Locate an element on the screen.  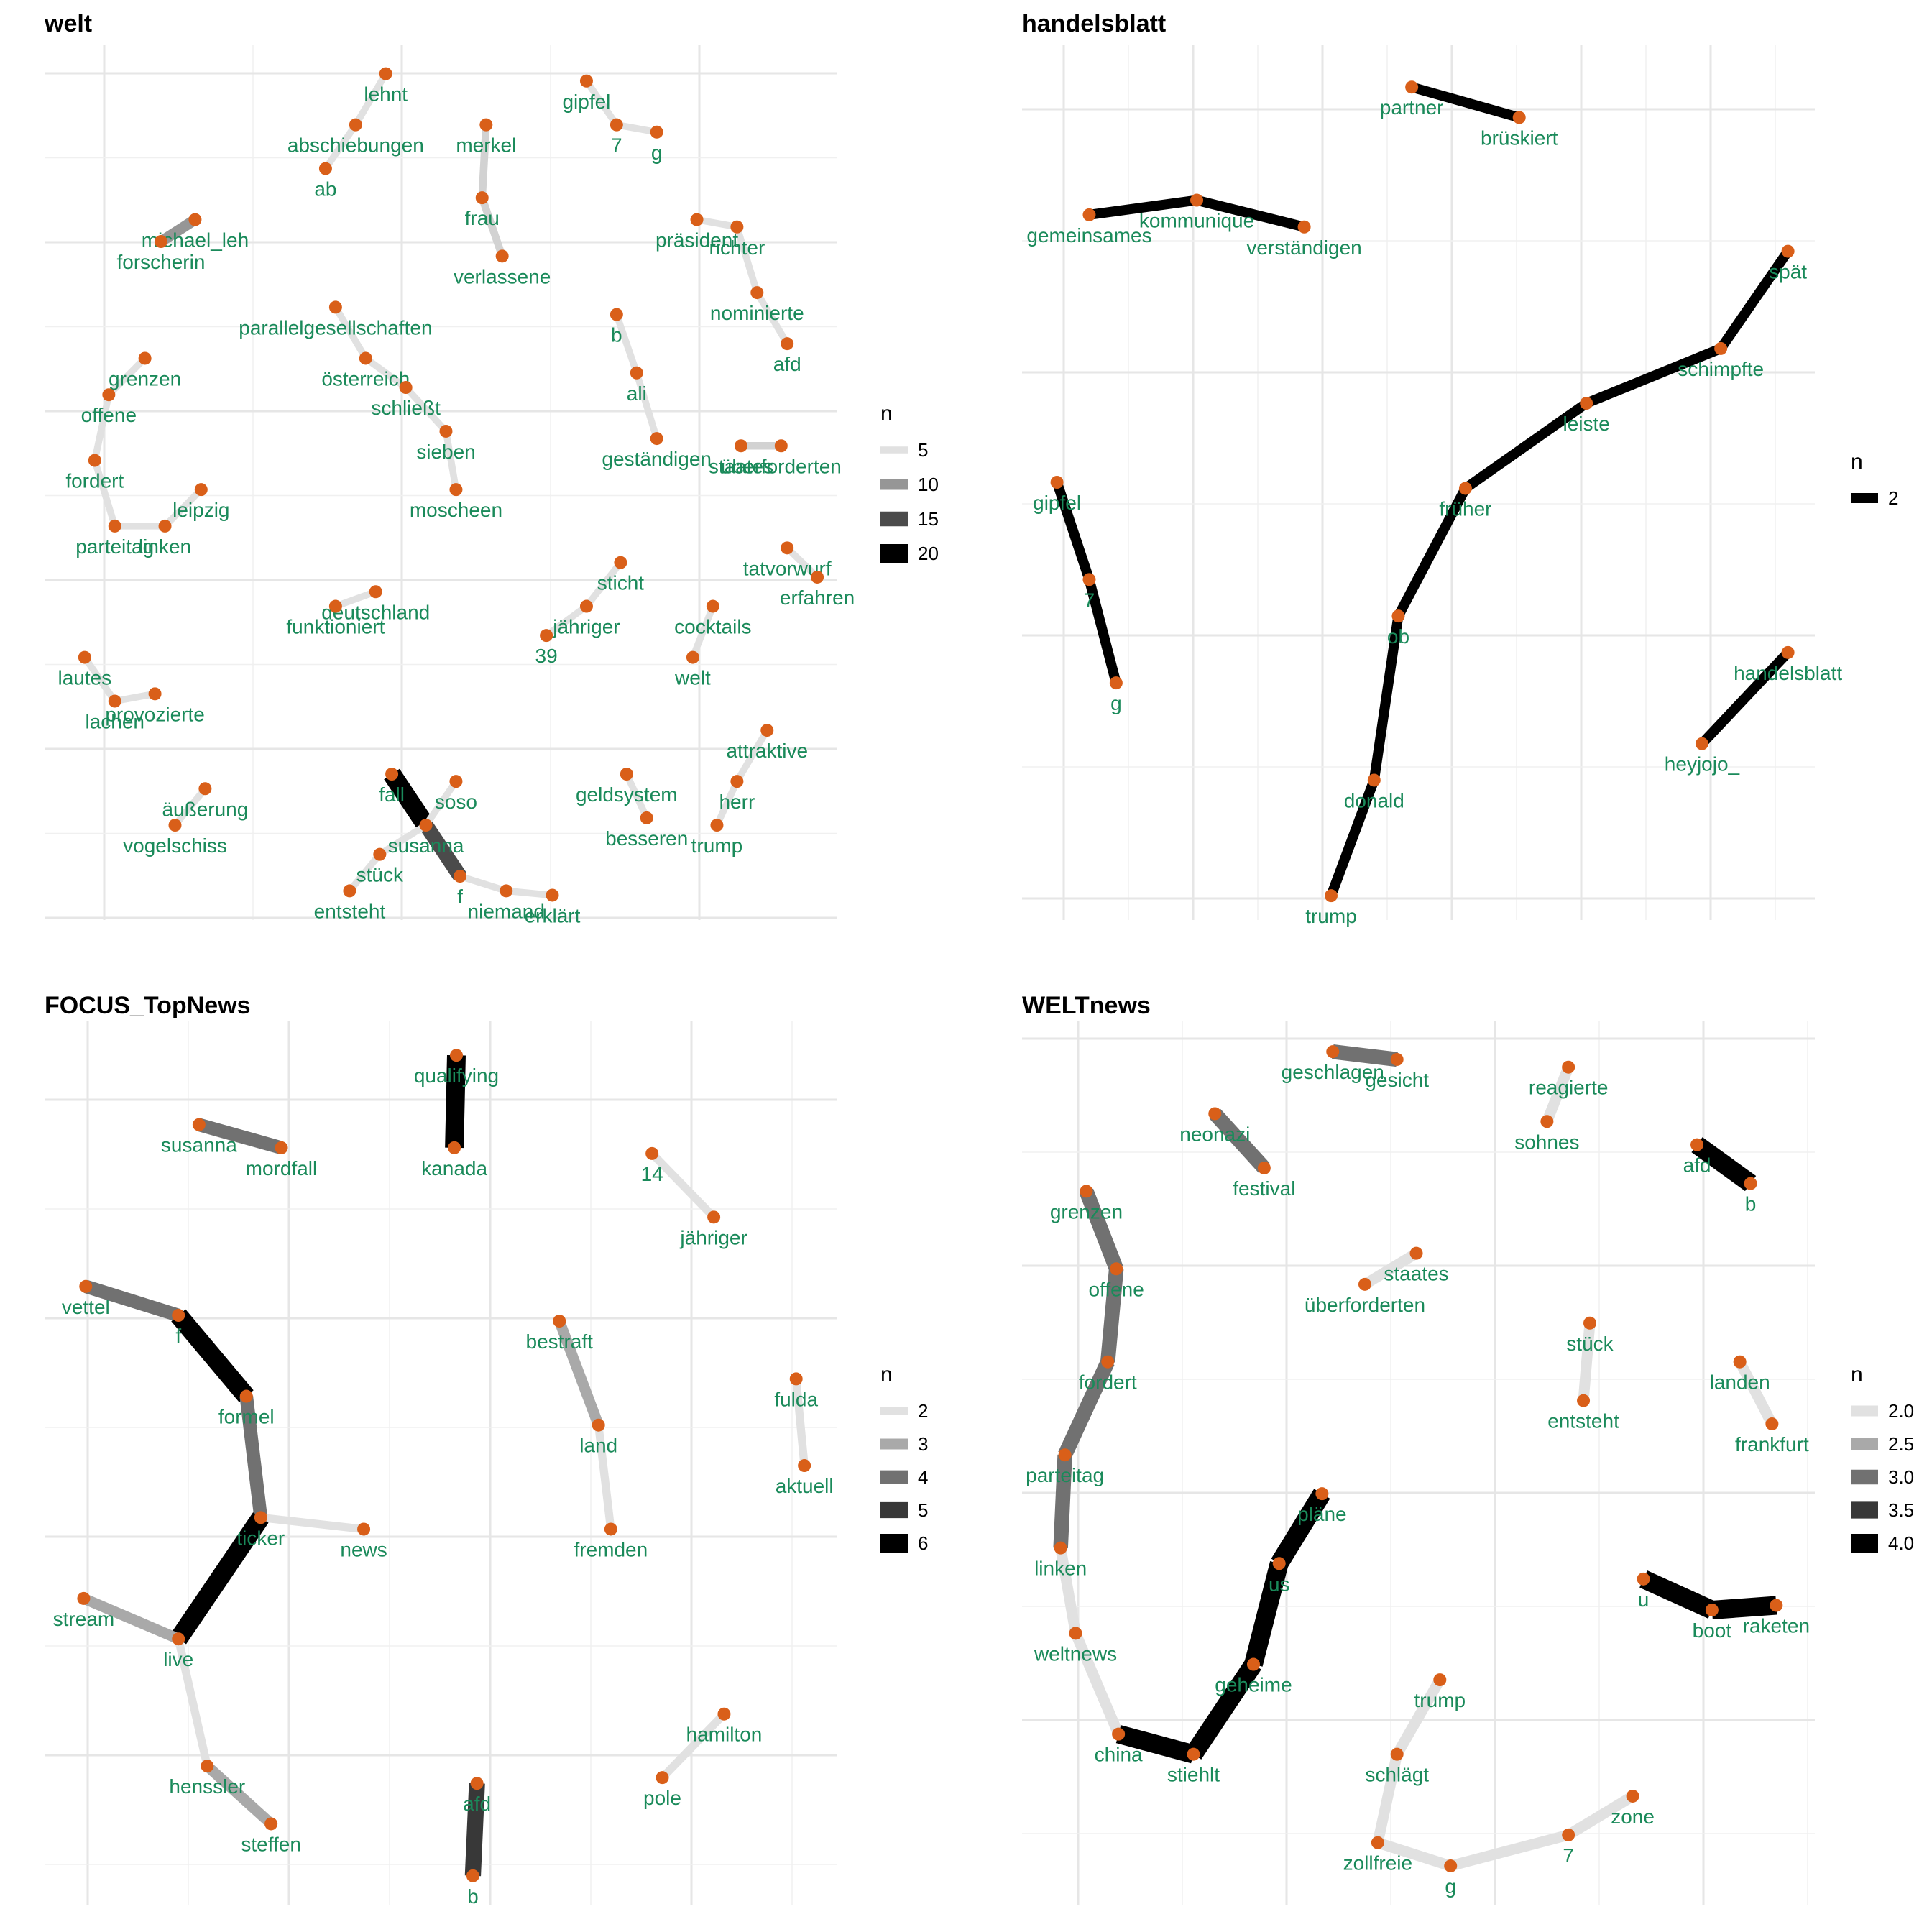
edge-weltnews-china is located at coordinates (1097, 1683).